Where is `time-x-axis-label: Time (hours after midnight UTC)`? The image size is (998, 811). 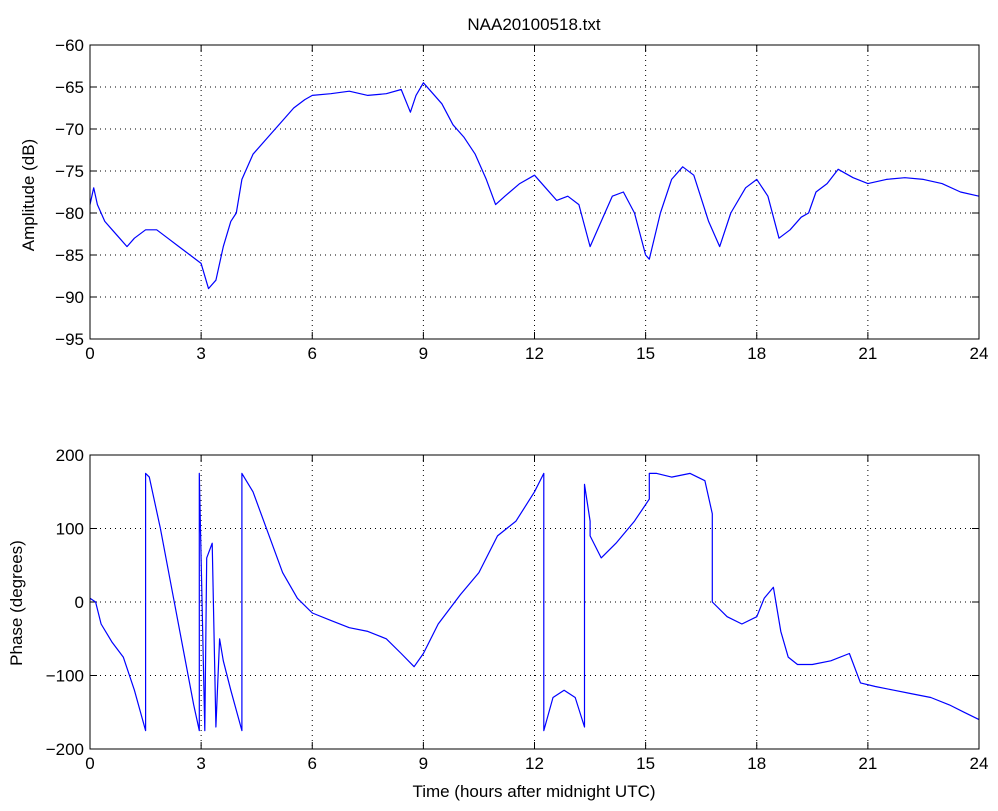 time-x-axis-label: Time (hours after midnight UTC) is located at coordinates (533, 791).